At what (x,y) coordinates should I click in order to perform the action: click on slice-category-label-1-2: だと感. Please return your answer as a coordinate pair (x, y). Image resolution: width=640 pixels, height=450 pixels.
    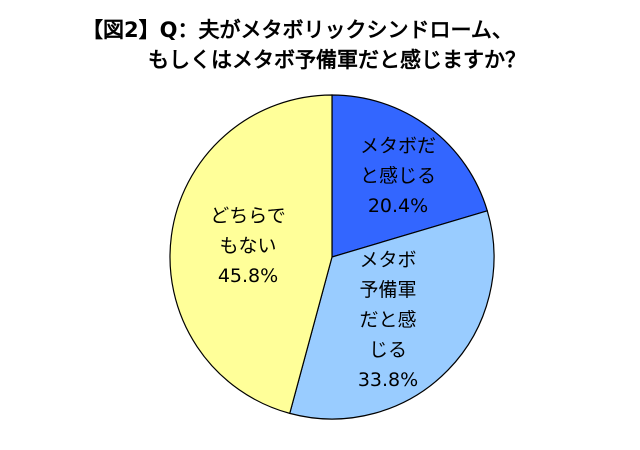
    Looking at the image, I should click on (387, 320).